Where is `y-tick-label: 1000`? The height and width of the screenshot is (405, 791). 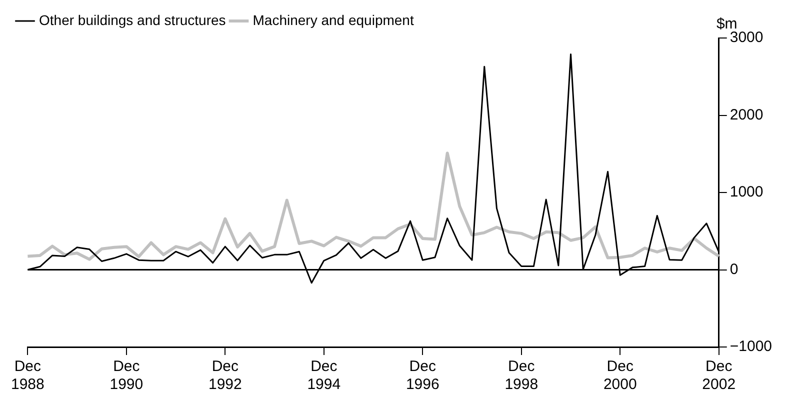 y-tick-label: 1000 is located at coordinates (747, 192).